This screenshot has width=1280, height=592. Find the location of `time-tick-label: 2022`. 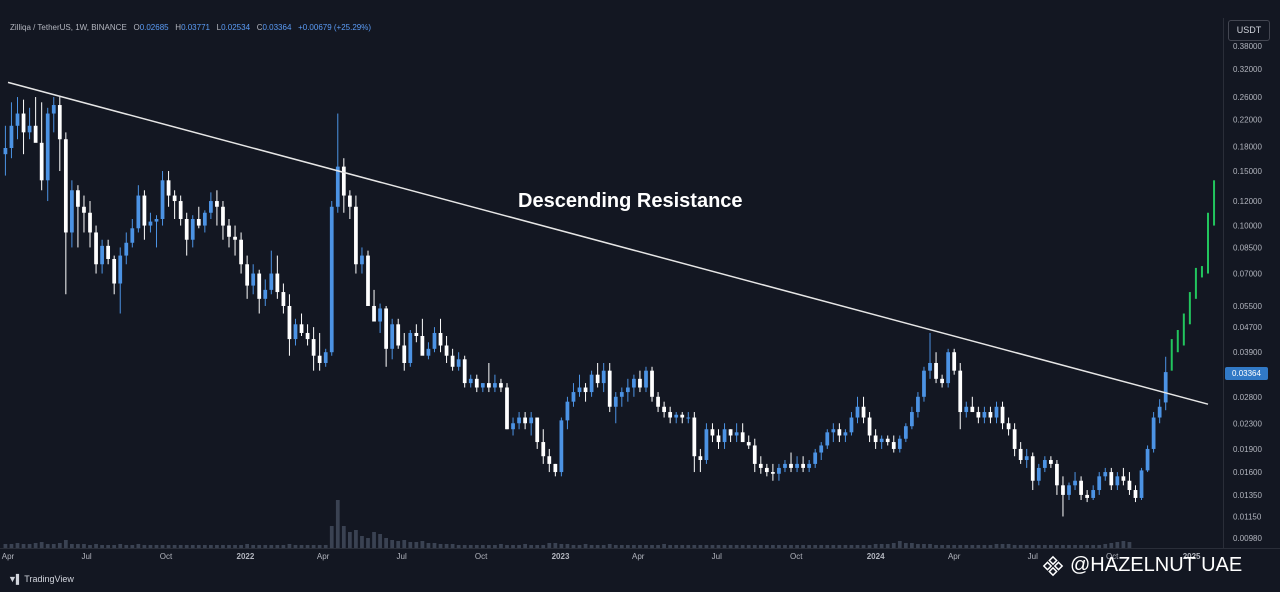

time-tick-label: 2022 is located at coordinates (246, 556).